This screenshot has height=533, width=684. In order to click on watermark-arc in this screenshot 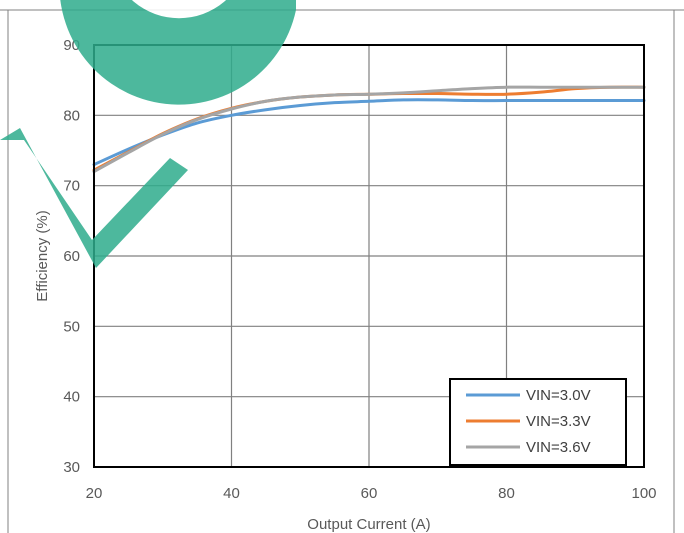, I will do `click(178, 52)`.